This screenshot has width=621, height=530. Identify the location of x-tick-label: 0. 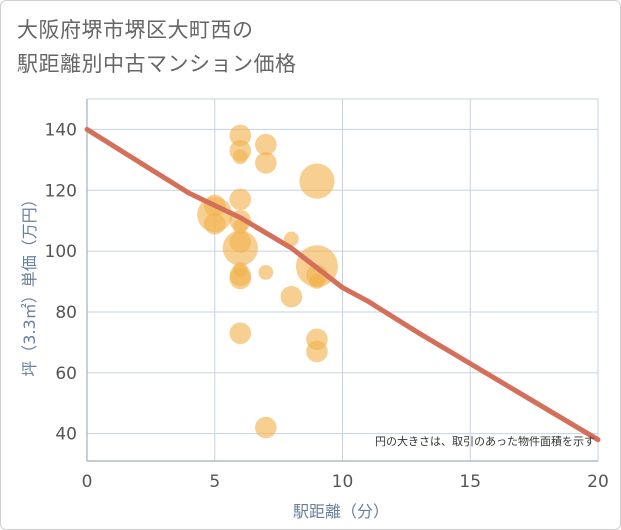
(87, 482).